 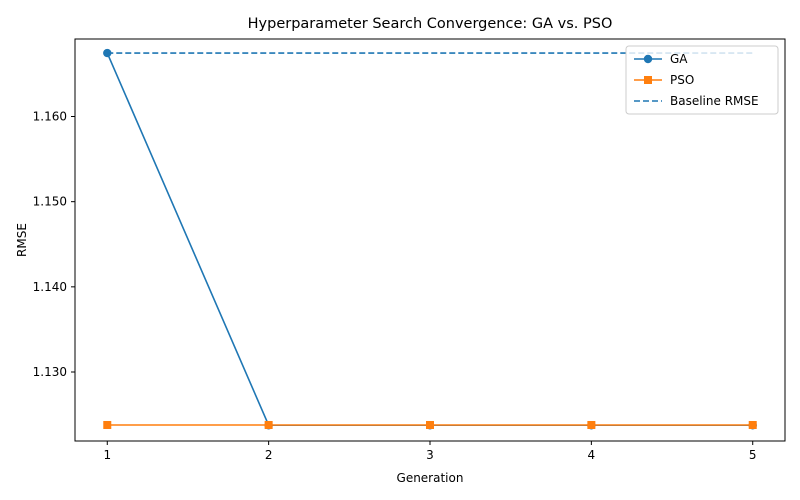 I want to click on y-tick-label: 1.150, so click(x=50, y=202).